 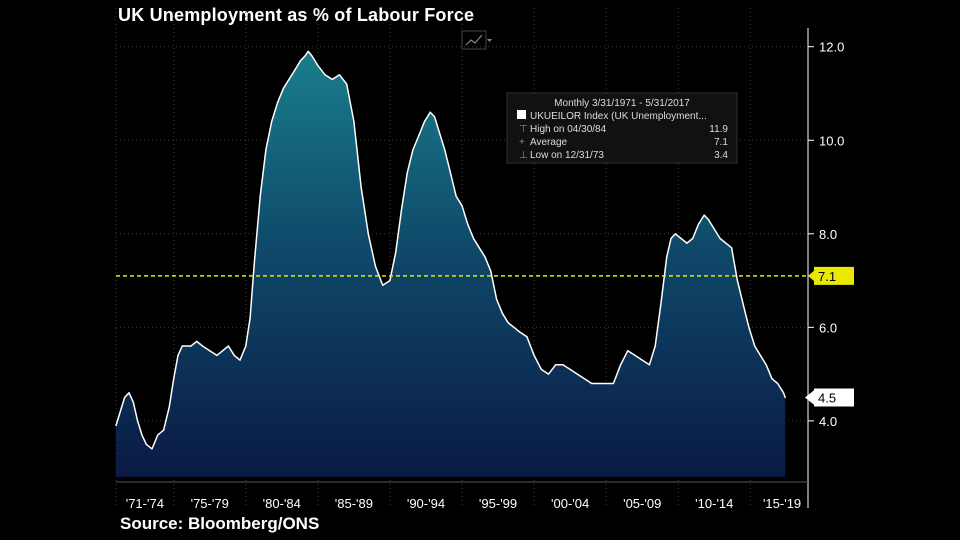 I want to click on chevron-down-icon, so click(x=489, y=40).